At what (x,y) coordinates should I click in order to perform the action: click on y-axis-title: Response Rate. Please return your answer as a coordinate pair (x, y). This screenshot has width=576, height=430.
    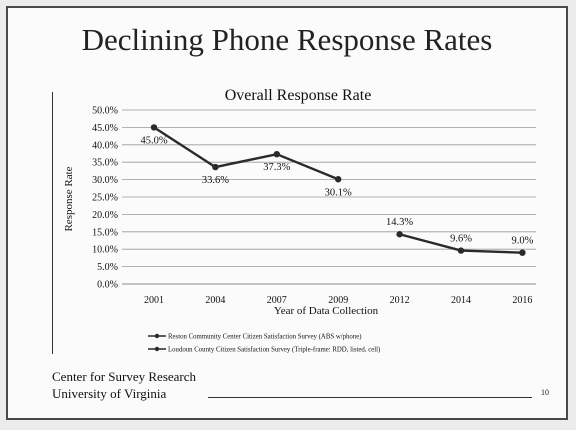
    Looking at the image, I should click on (69, 198).